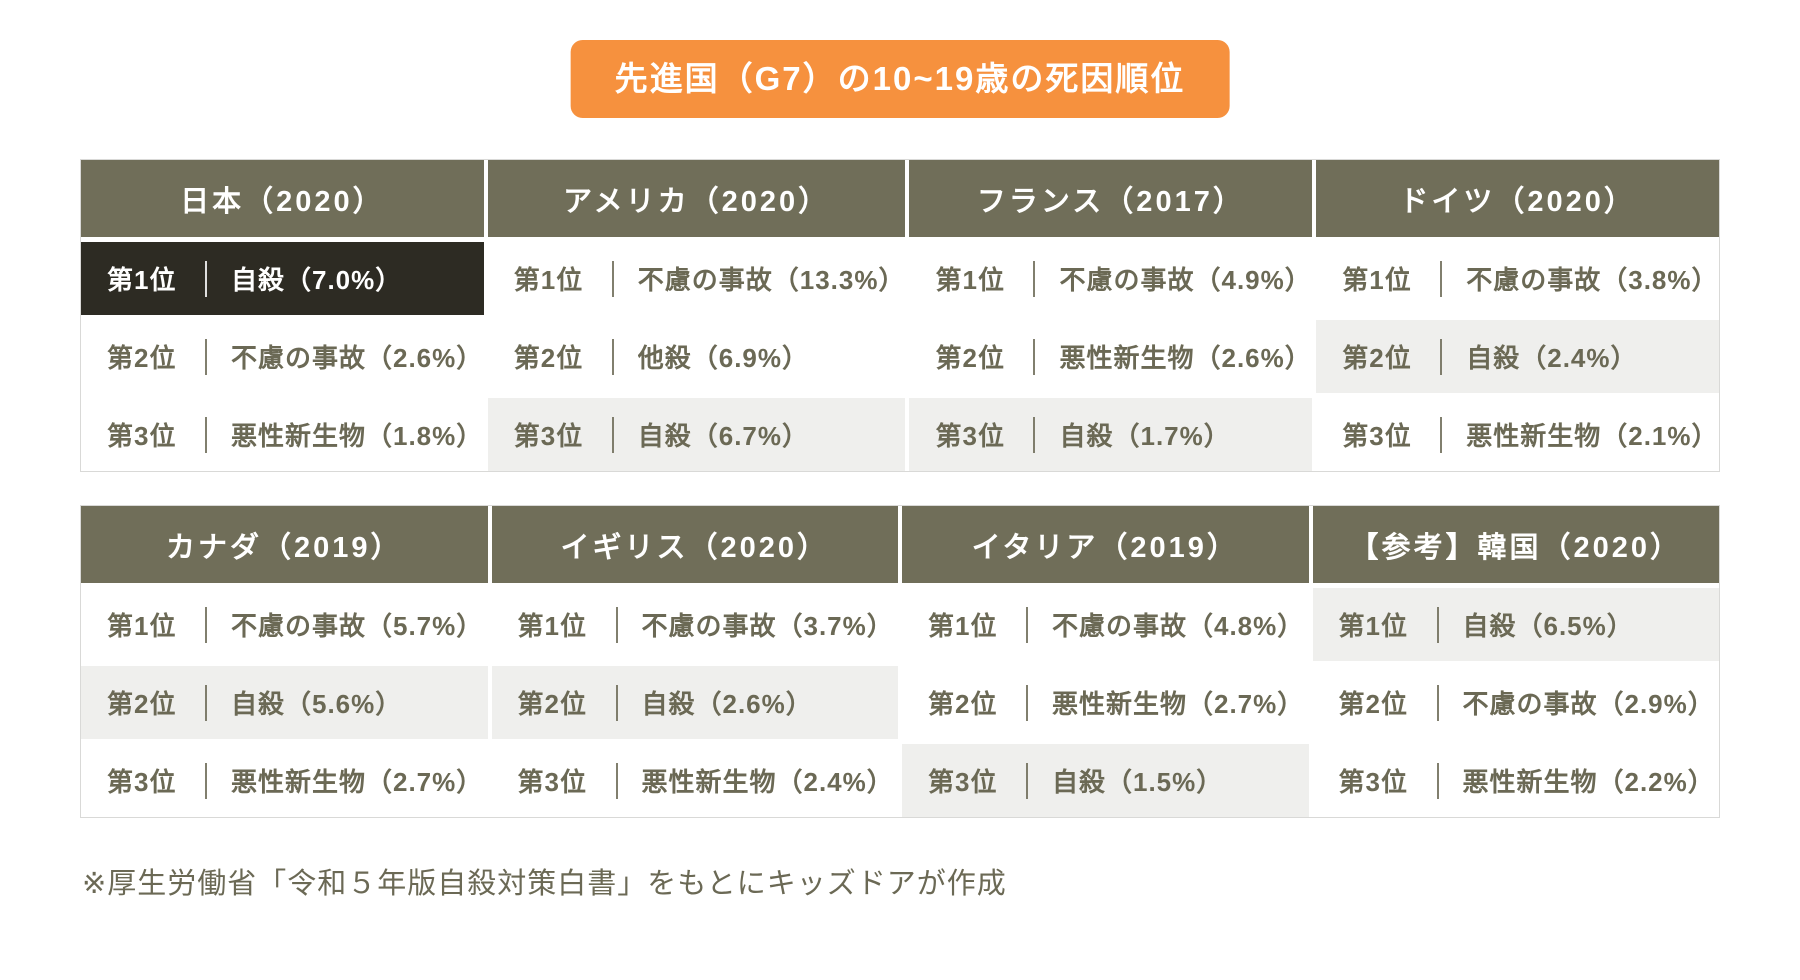  Describe the element at coordinates (727, 704) in the screenshot. I see `cause-text: 自殺（2.6%）` at that location.